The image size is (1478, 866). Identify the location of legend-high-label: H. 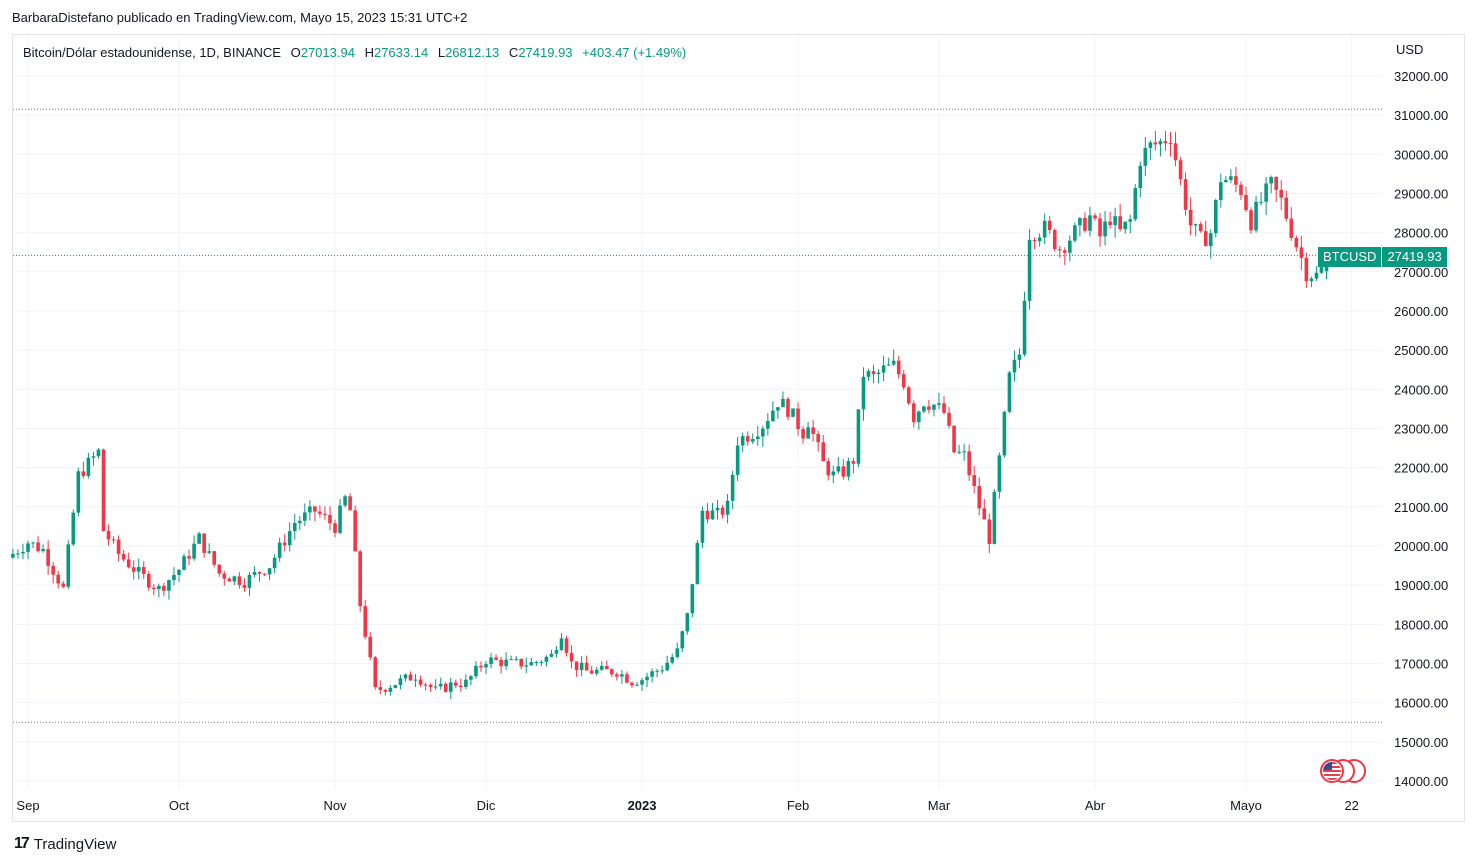
(369, 52).